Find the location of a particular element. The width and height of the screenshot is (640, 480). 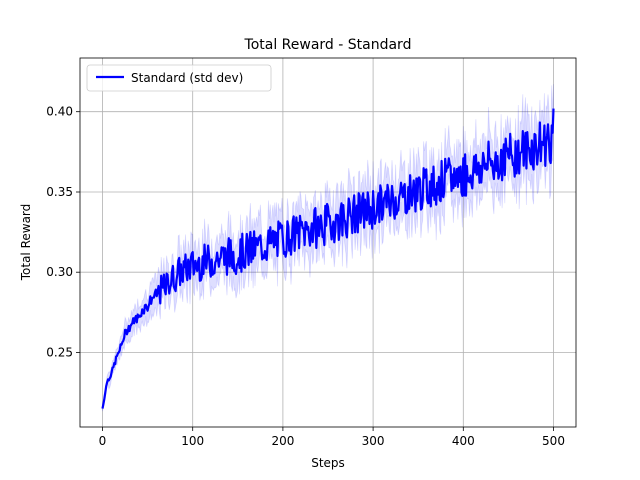

y-tick-label: 0.40 is located at coordinates (59, 112).